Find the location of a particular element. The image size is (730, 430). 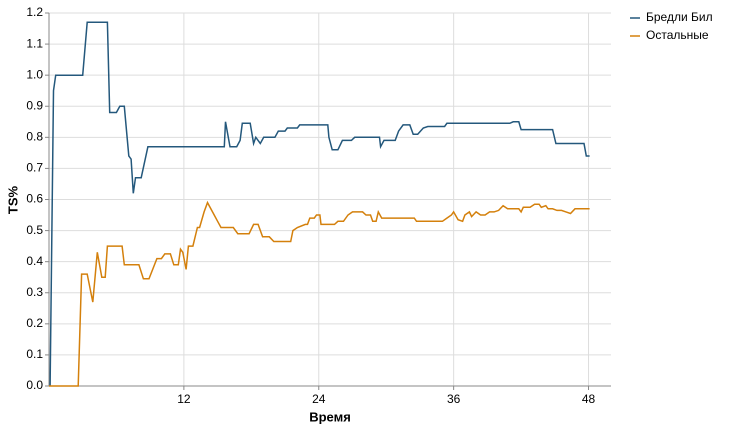

legend-label: Бредли Бил is located at coordinates (679, 17).